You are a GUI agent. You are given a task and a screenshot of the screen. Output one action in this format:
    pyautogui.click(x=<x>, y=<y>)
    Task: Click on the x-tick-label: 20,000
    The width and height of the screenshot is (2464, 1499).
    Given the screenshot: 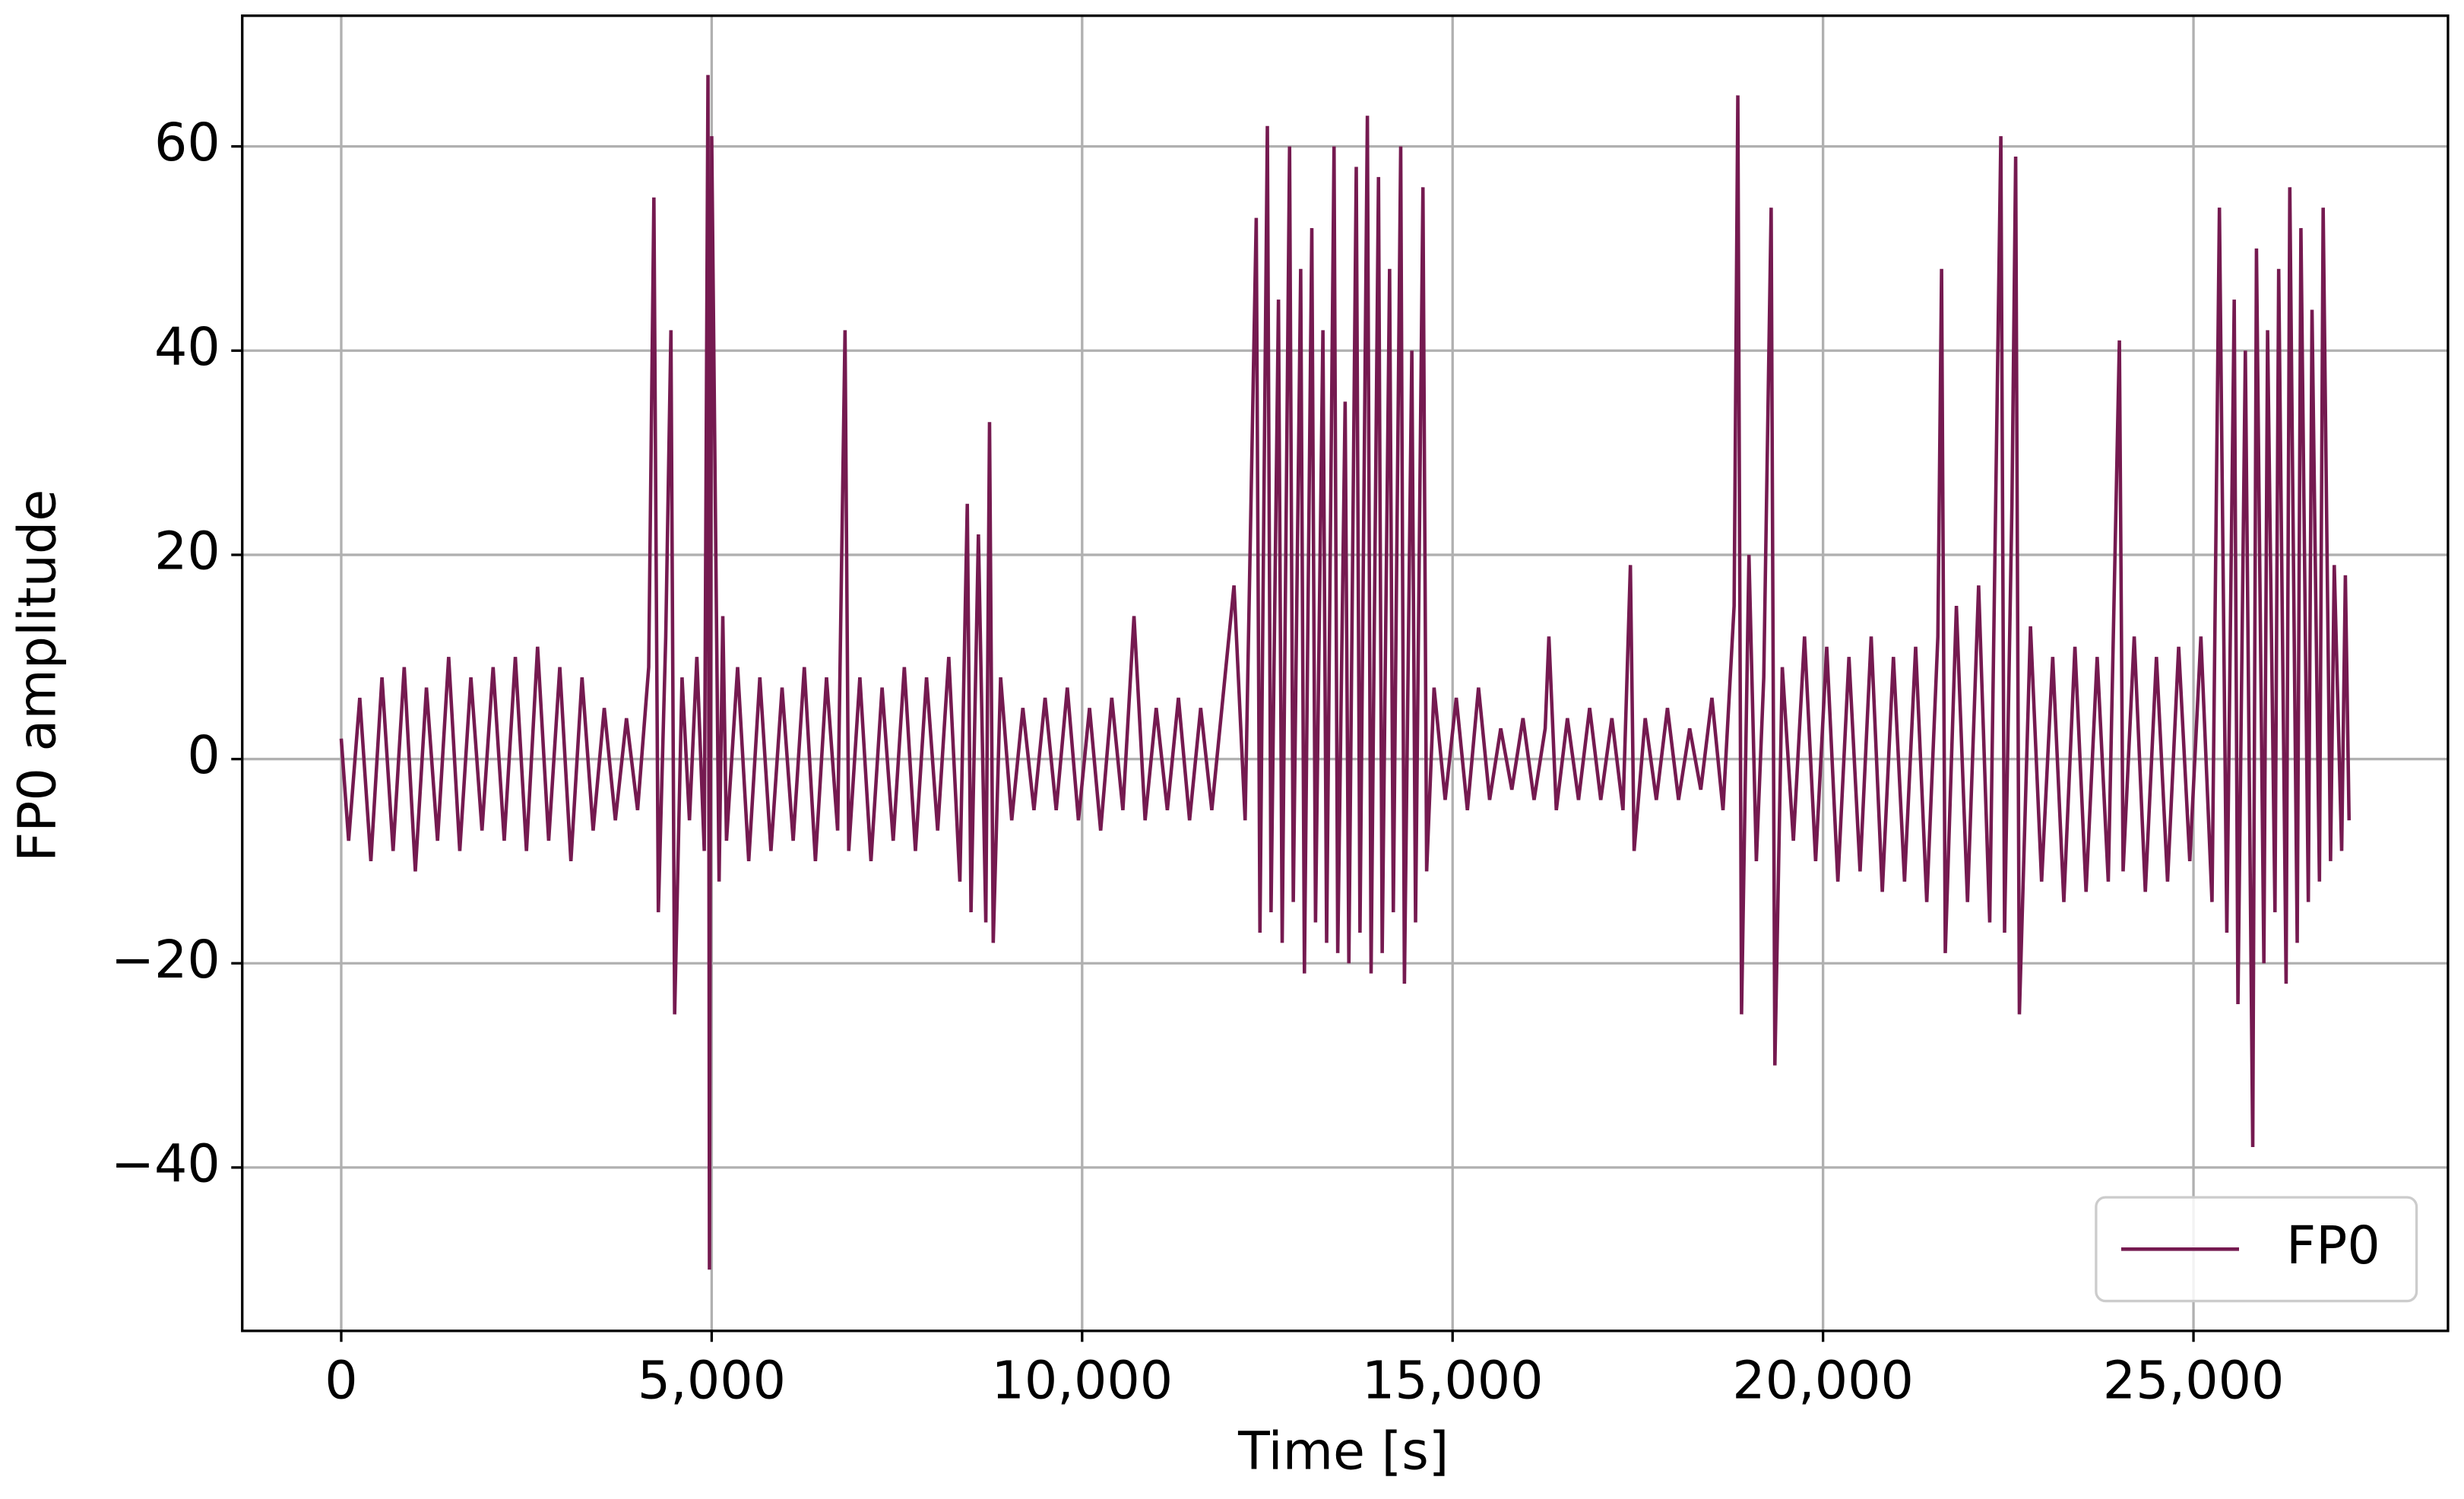 What is the action you would take?
    pyautogui.click(x=1823, y=1382)
    